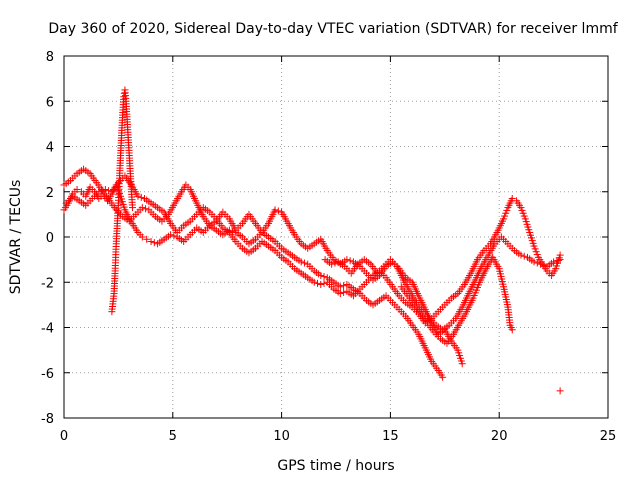 The image size is (640, 480). I want to click on y-tick-label: -6, so click(47, 374).